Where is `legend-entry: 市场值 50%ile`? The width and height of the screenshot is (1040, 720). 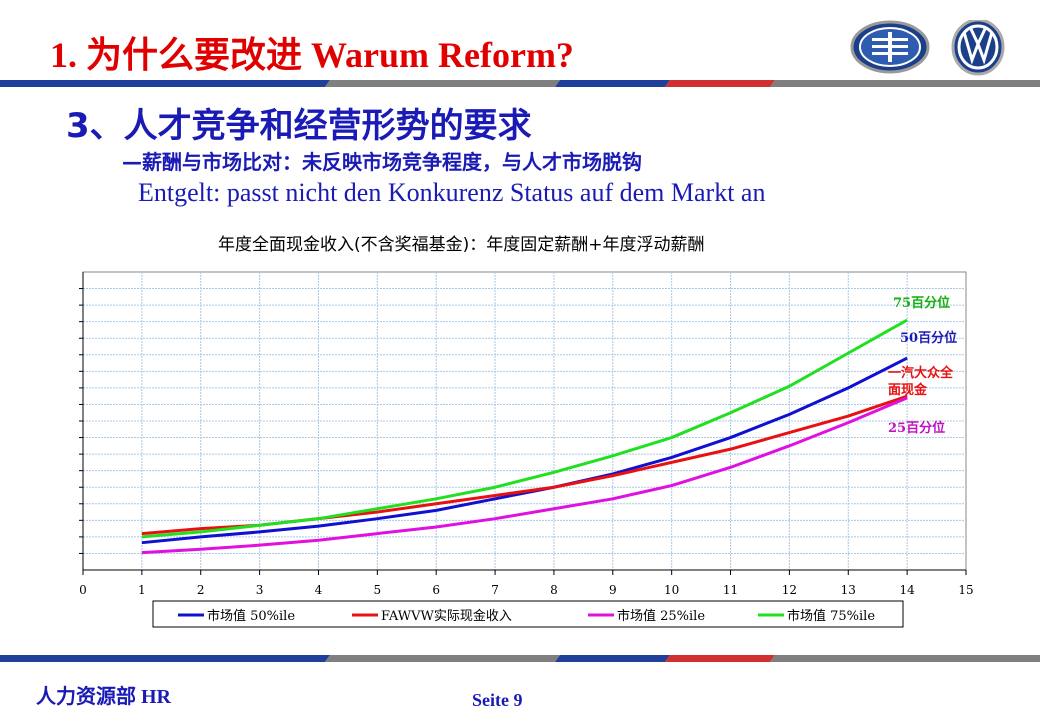 legend-entry: 市场值 50%ile is located at coordinates (251, 616).